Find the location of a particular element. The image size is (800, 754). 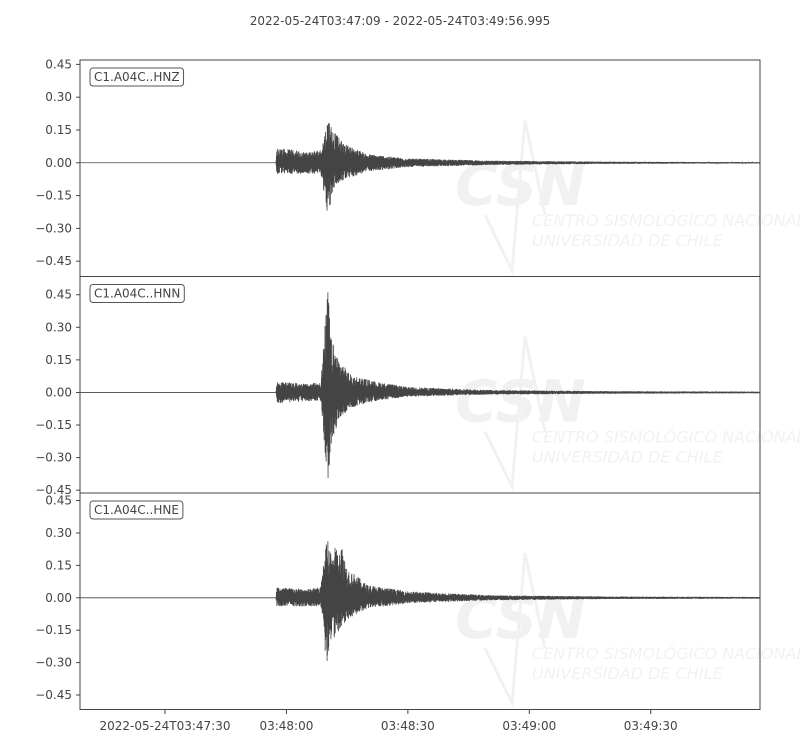

channel-label: C1.A04C..HNE is located at coordinates (136, 510).